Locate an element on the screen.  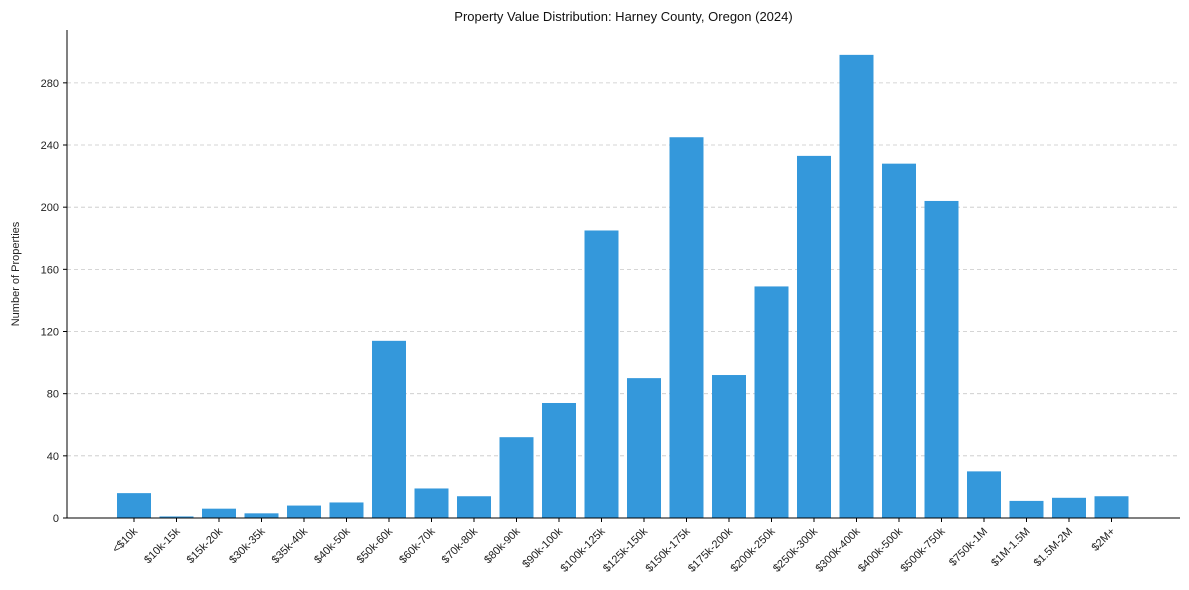
x-tick-label: $250k-300k is located at coordinates (795, 549).